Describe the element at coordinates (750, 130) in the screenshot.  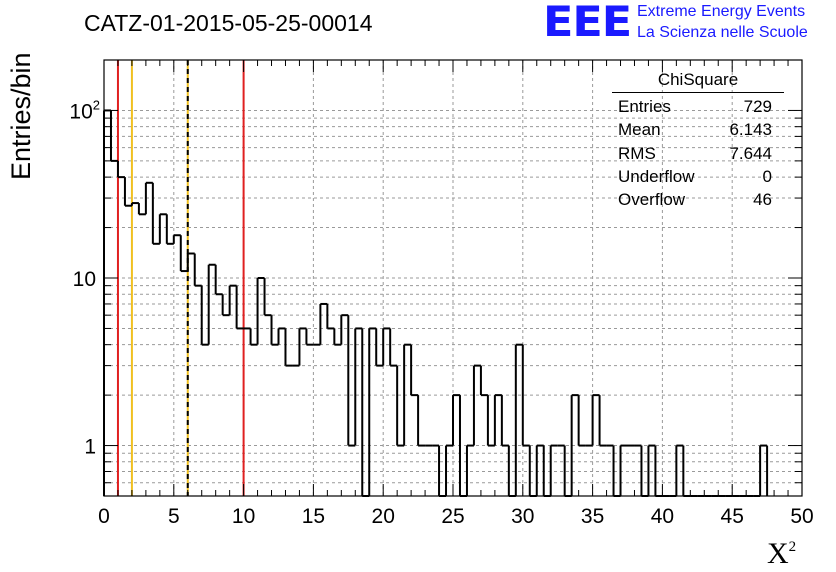
I see `stats-value: 6.143` at that location.